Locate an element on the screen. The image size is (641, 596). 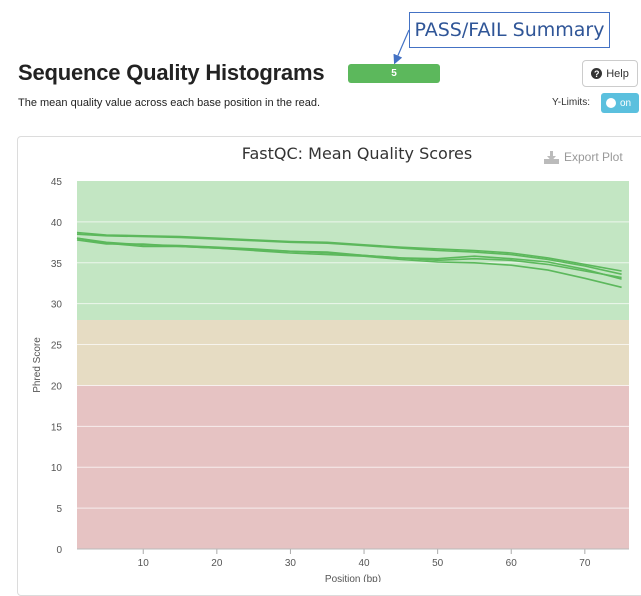
callout-label: PASS/FAIL Summary is located at coordinates (509, 30).